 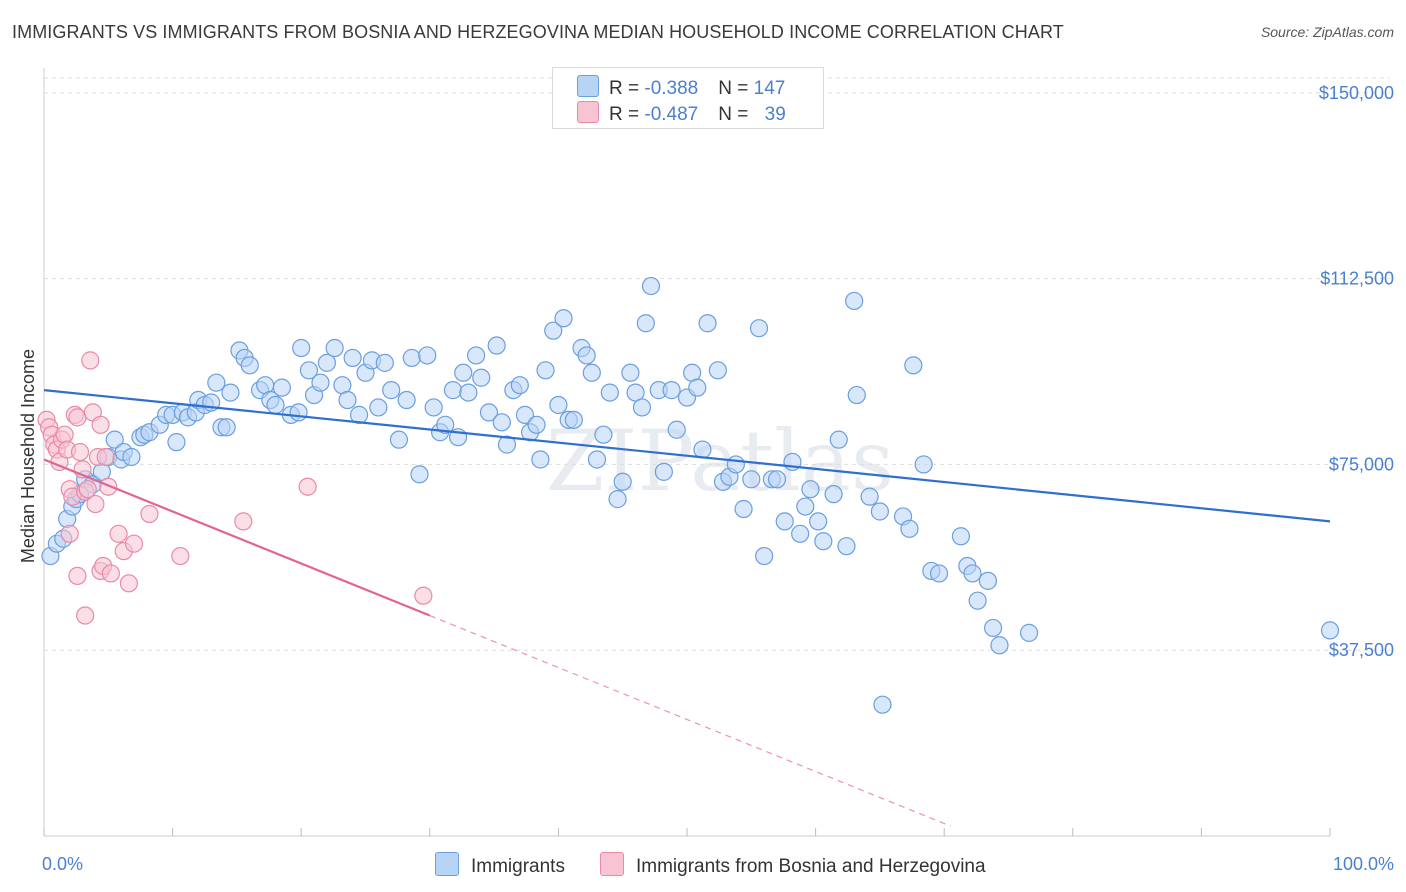 I want to click on legend-row-immigrants: R = -0.388 N = 147, so click(x=681, y=87).